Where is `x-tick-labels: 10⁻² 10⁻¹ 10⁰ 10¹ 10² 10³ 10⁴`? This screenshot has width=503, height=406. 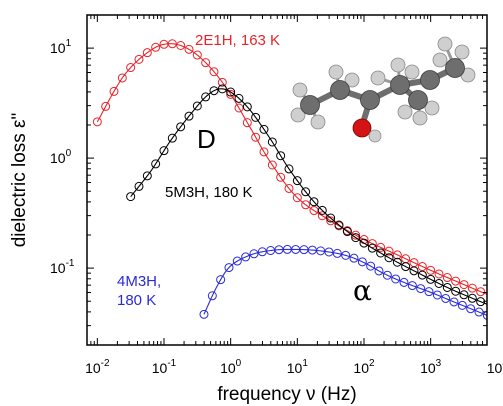 x-tick-labels: 10⁻² 10⁻¹ 10⁰ 10¹ 10² 10³ 10⁴ is located at coordinates (294, 367).